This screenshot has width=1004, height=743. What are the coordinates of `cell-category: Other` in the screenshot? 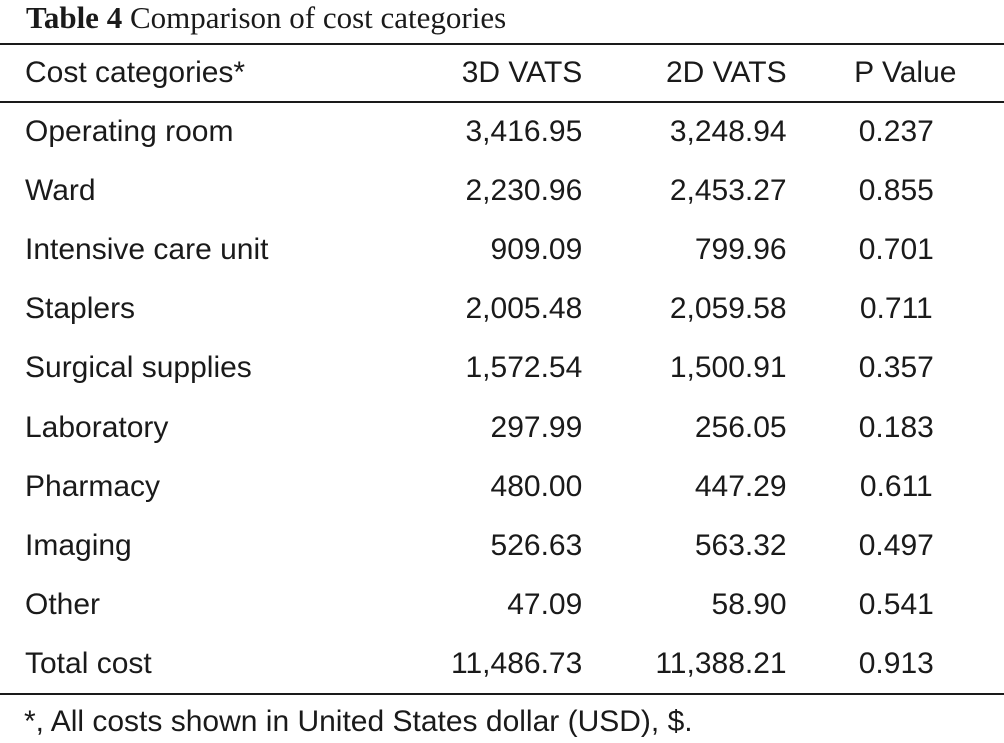 It's located at (63, 605).